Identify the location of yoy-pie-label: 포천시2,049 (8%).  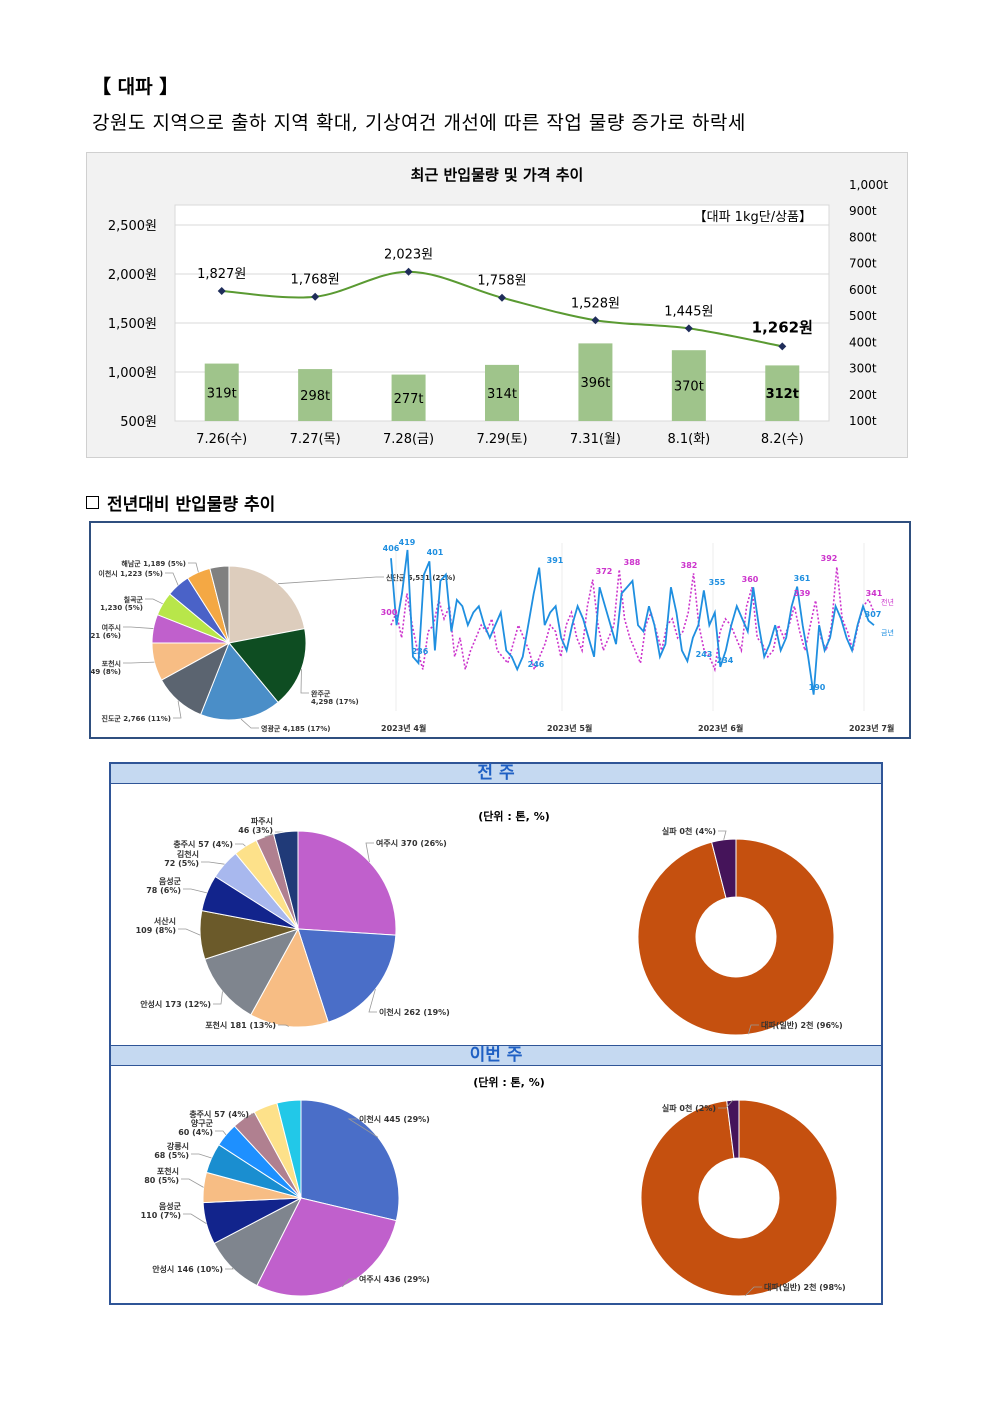
(106, 667).